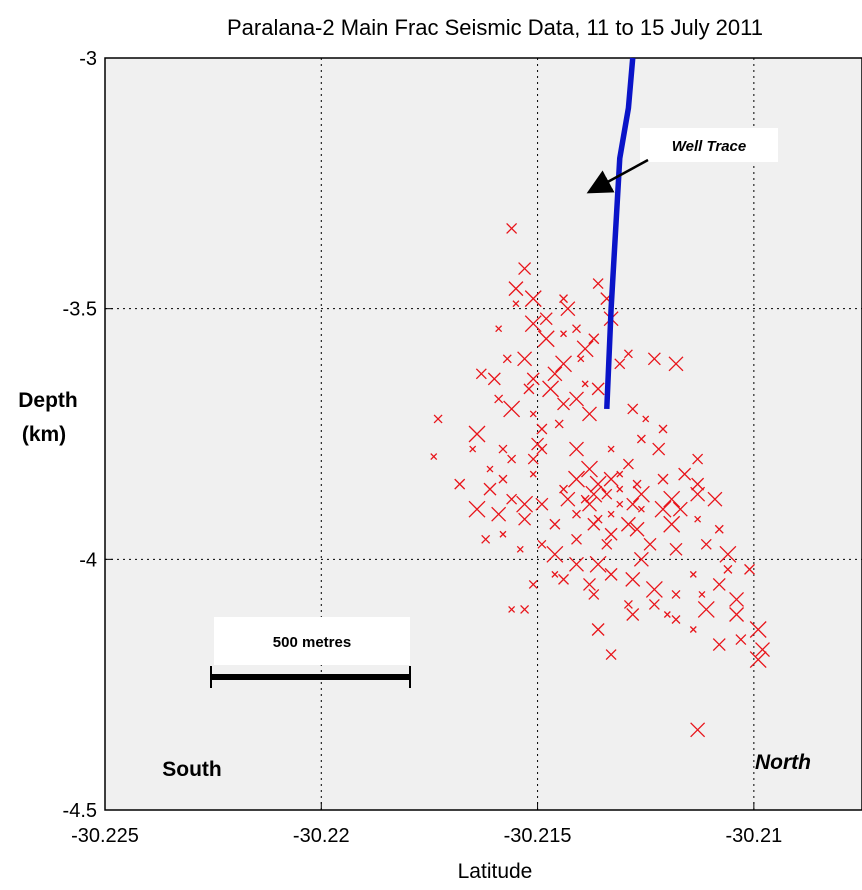 The width and height of the screenshot is (862, 890). What do you see at coordinates (105, 836) in the screenshot?
I see `x-tick-label: -30.225` at bounding box center [105, 836].